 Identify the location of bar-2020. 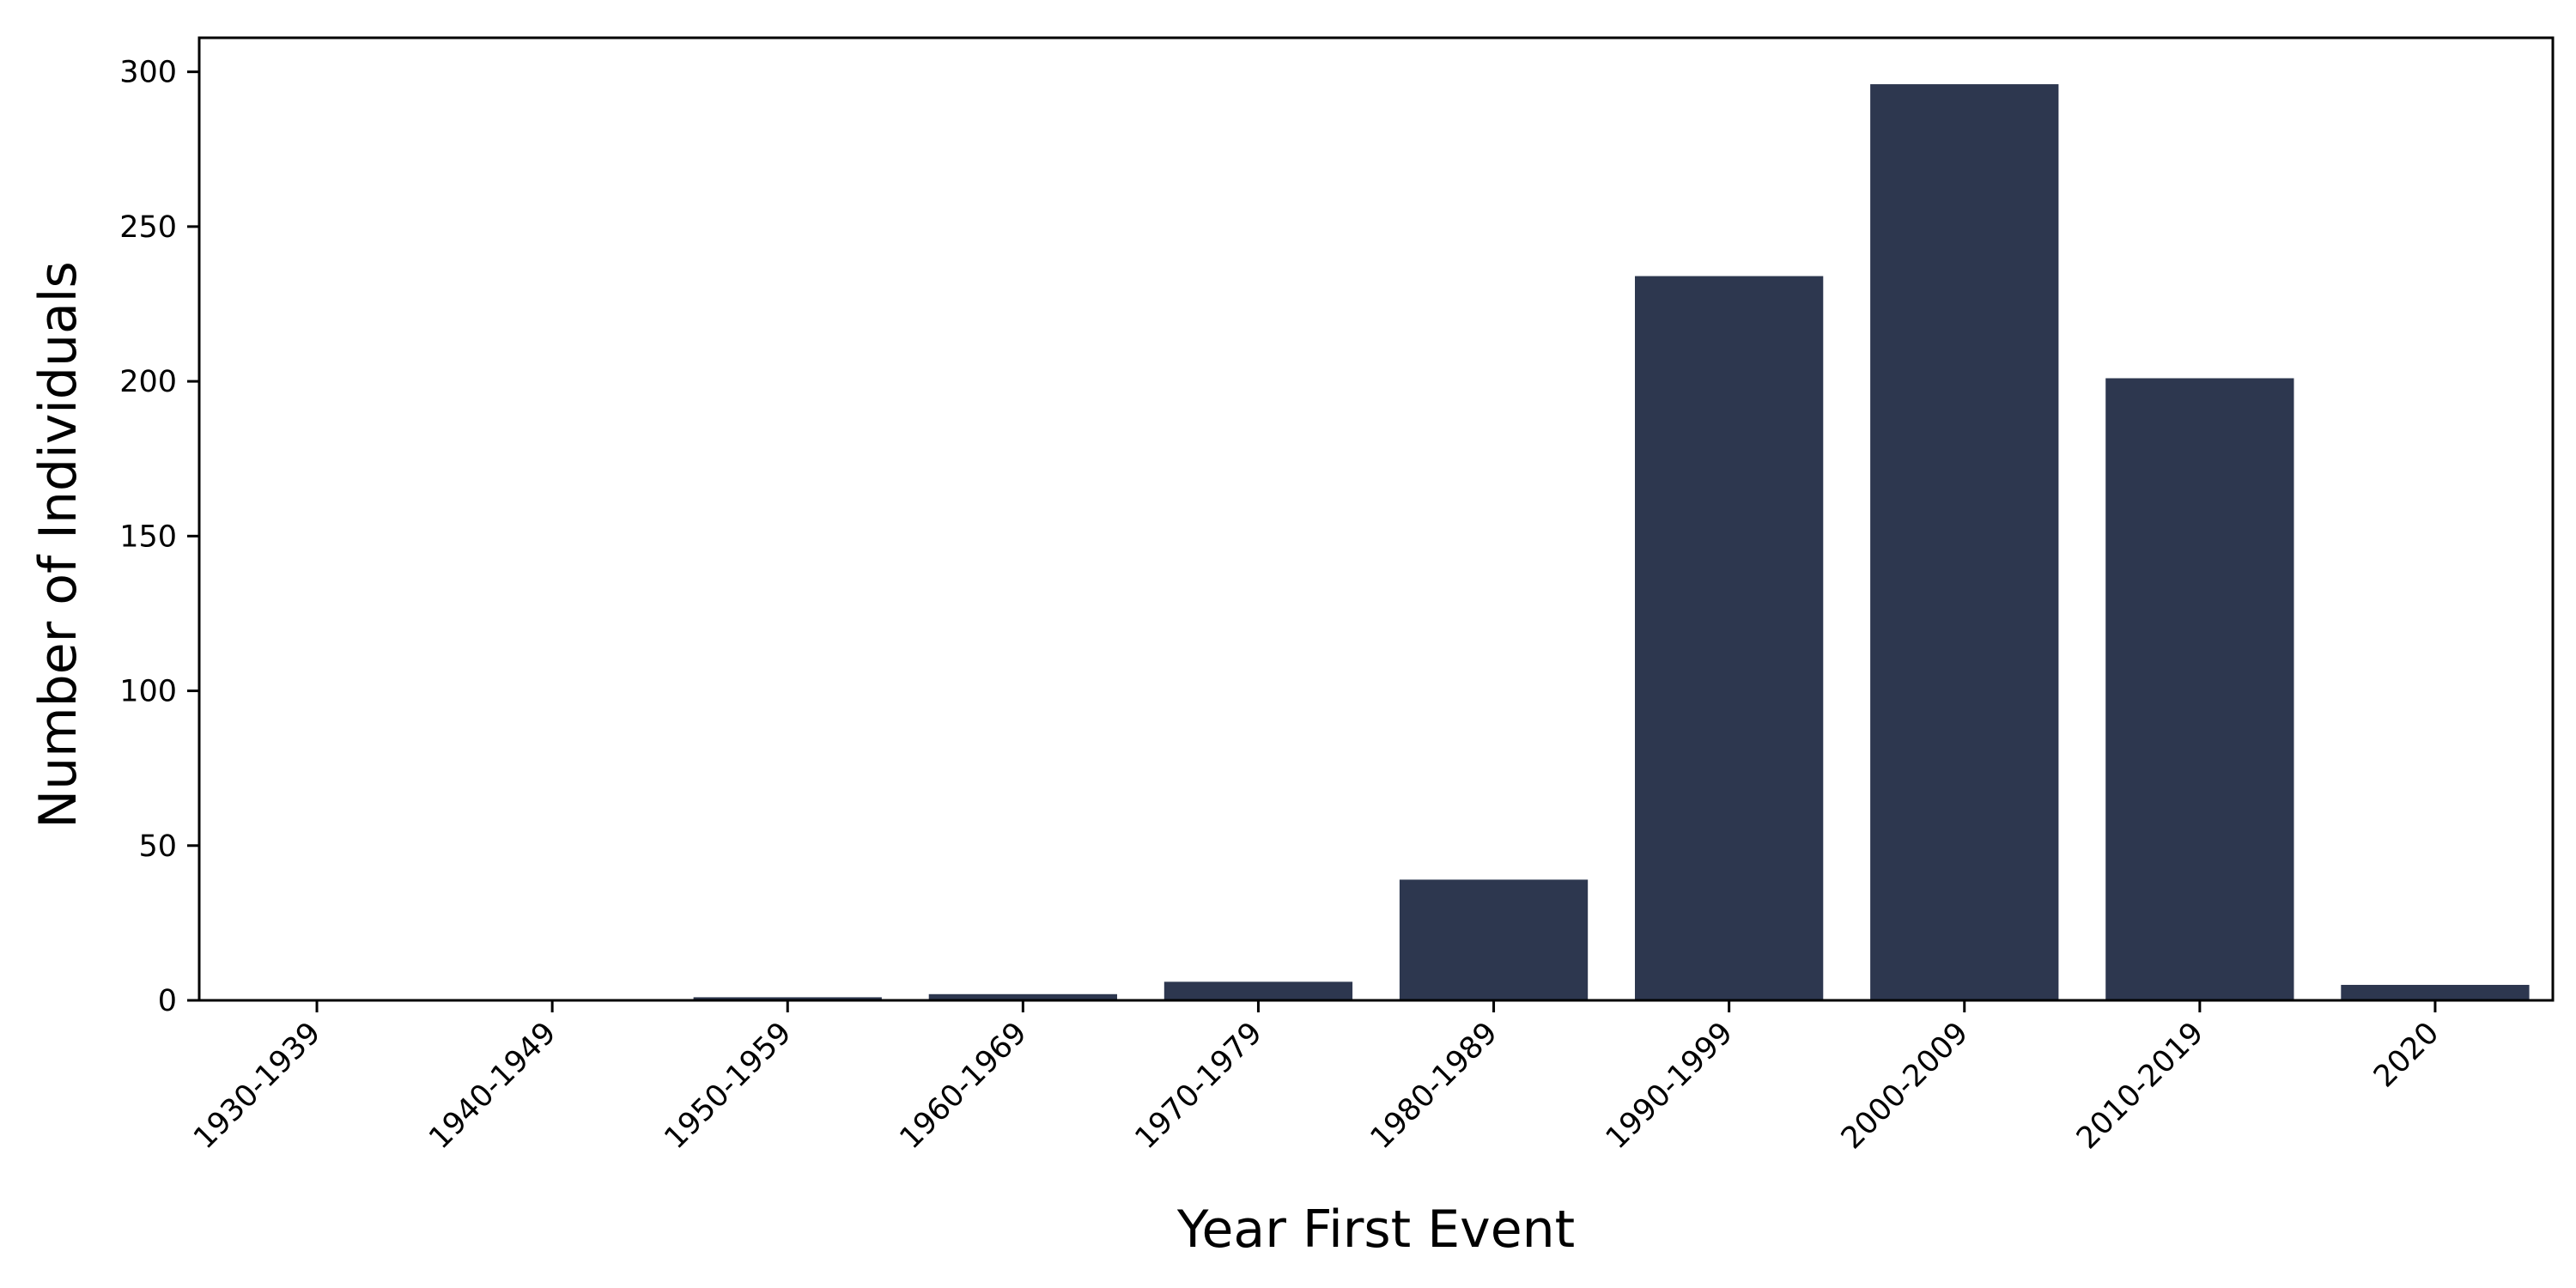
(2435, 992).